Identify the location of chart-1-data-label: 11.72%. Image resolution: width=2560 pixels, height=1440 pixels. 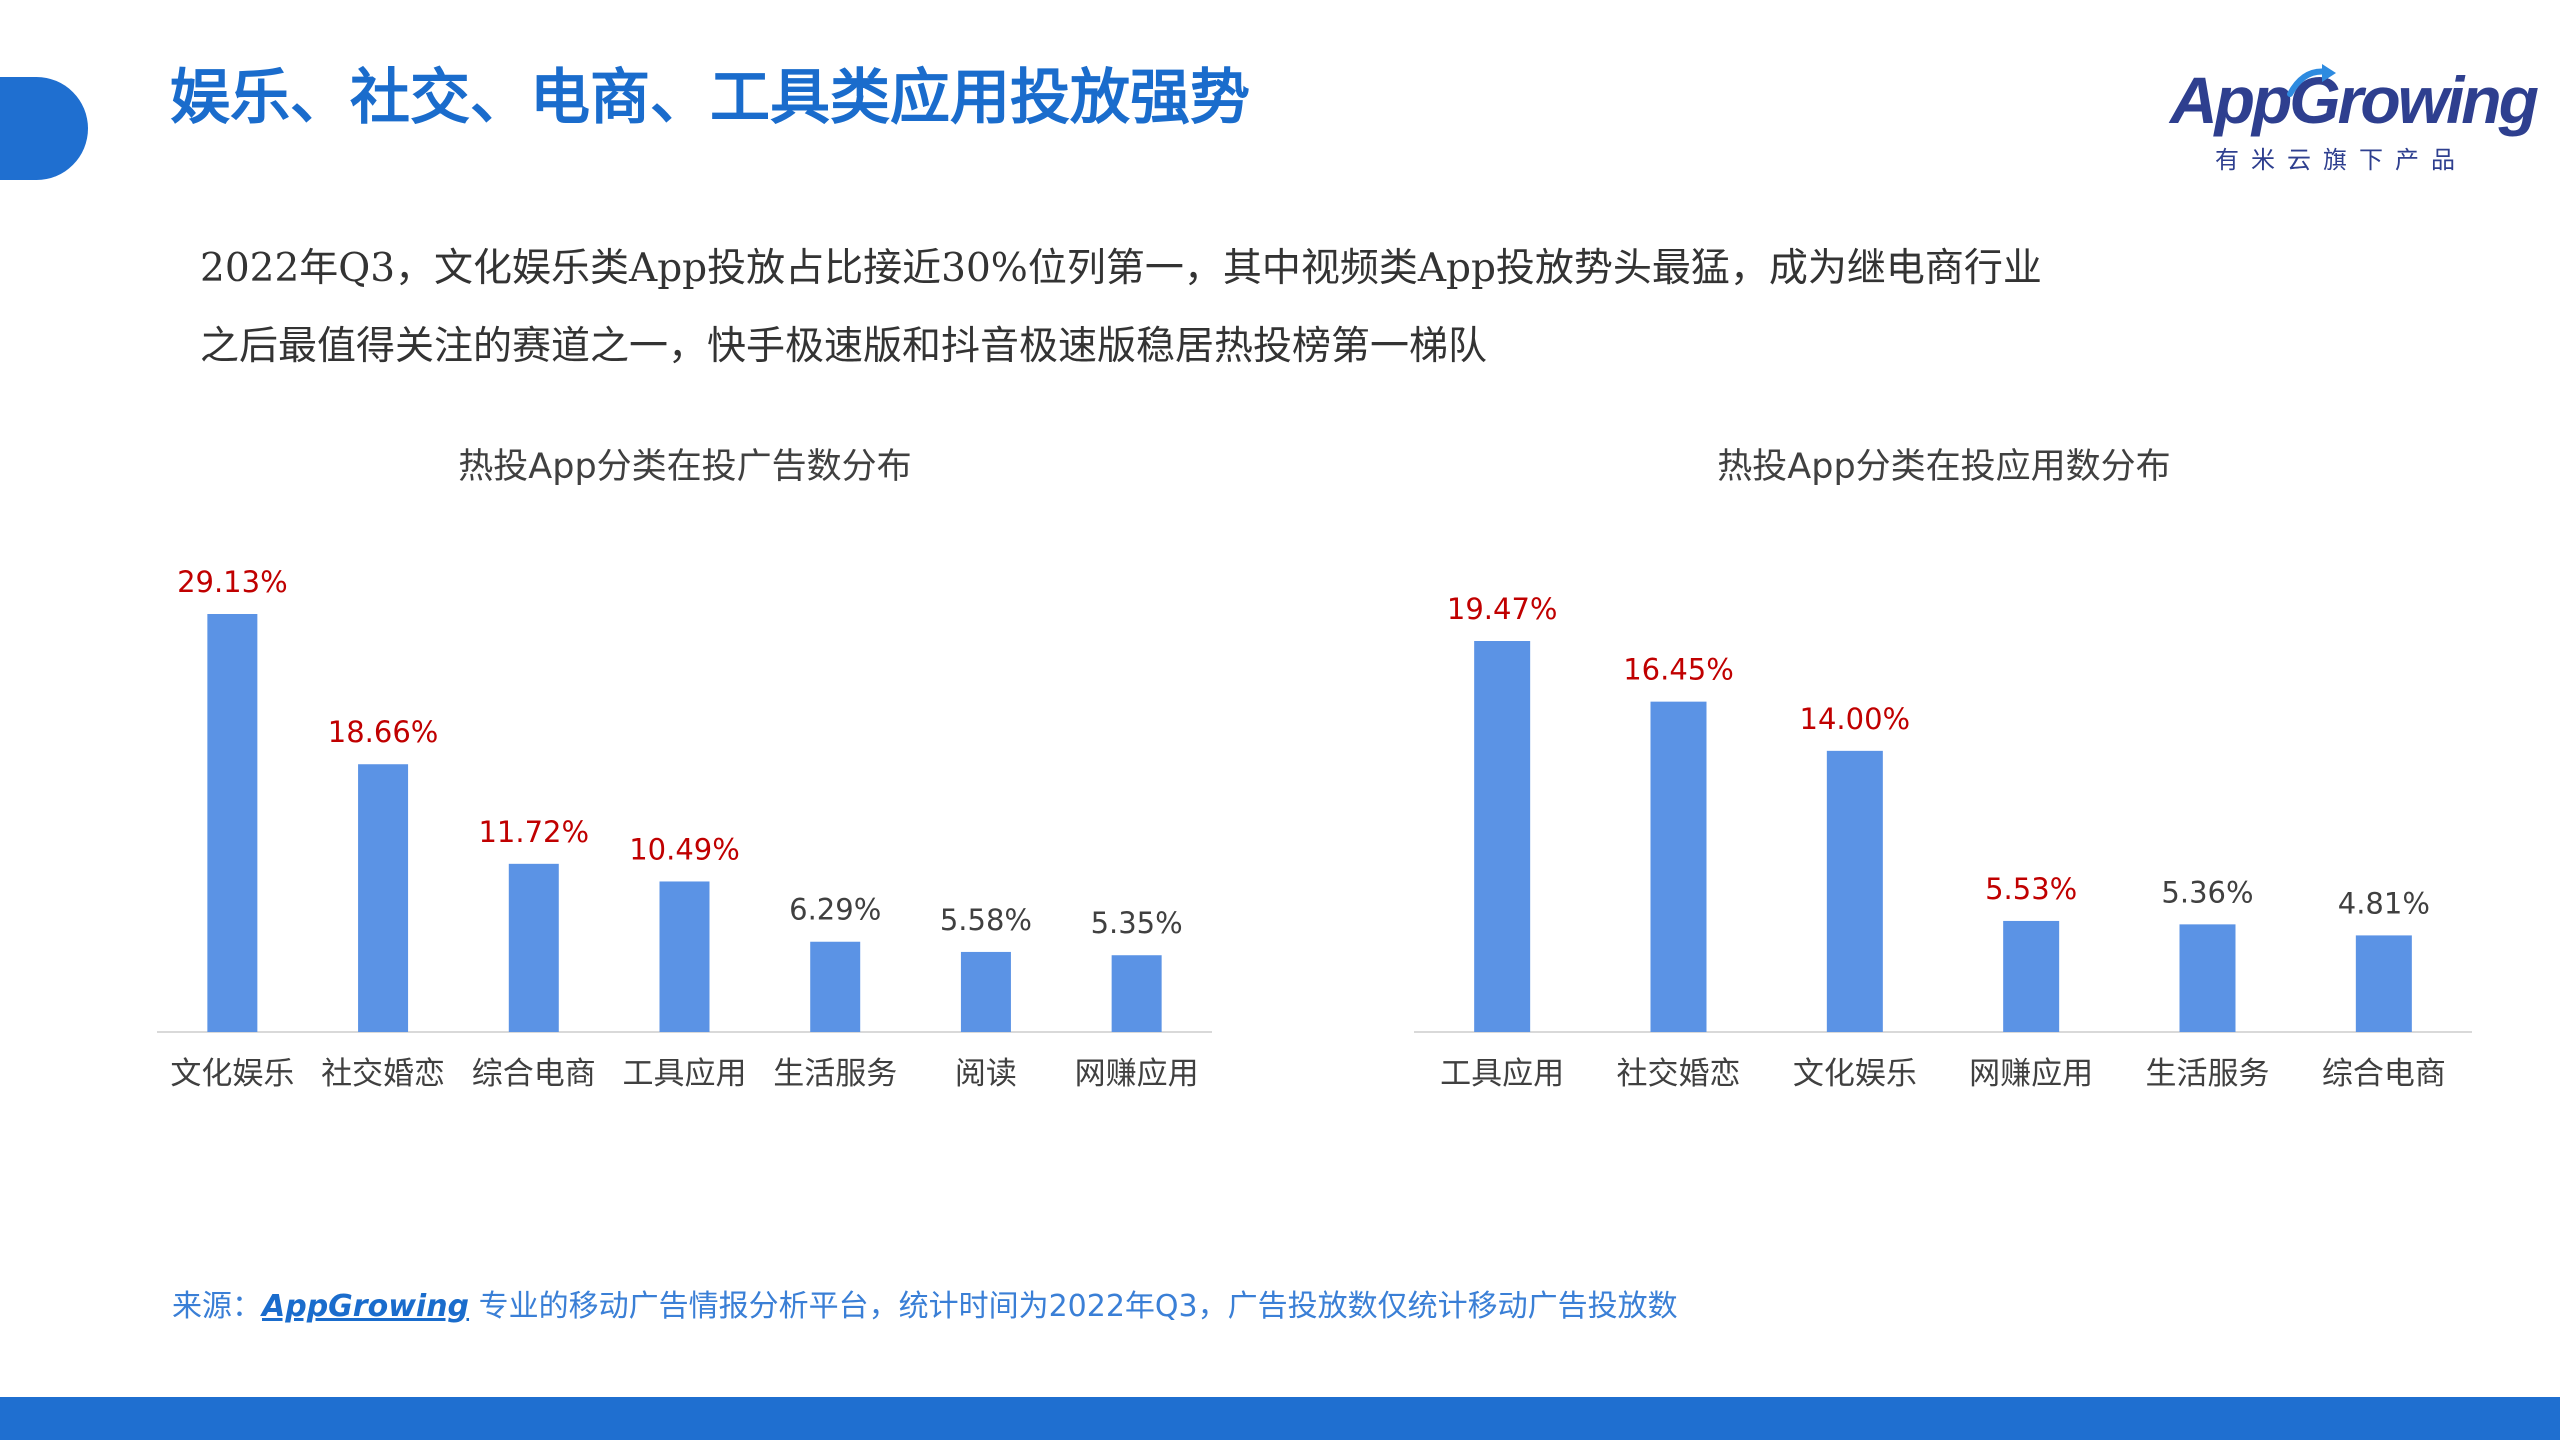
(533, 832).